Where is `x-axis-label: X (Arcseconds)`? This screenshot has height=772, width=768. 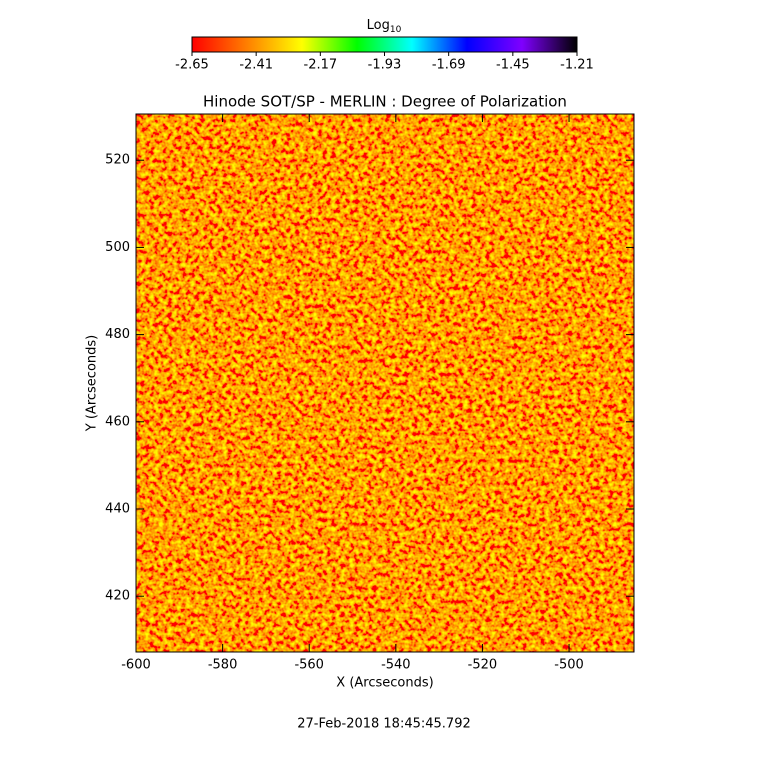
x-axis-label: X (Arcseconds) is located at coordinates (384, 683).